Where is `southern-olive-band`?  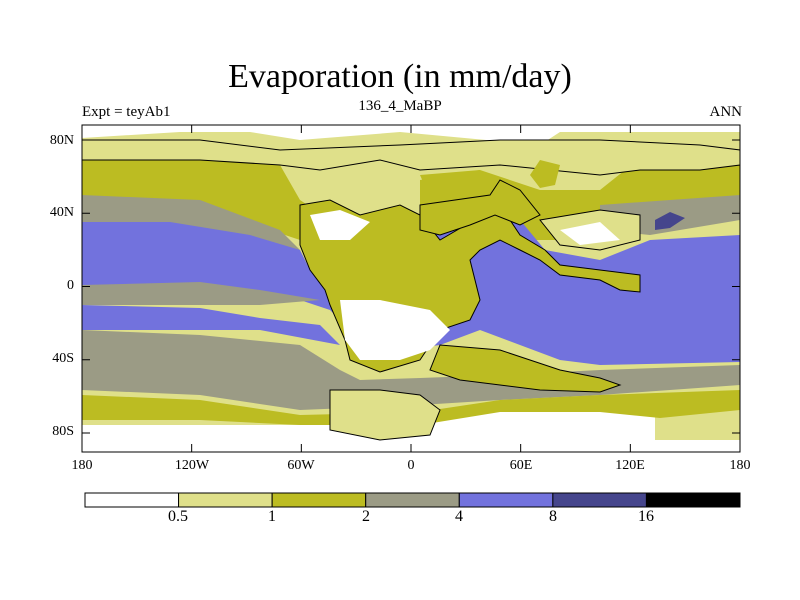 southern-olive-band is located at coordinates (411, 407).